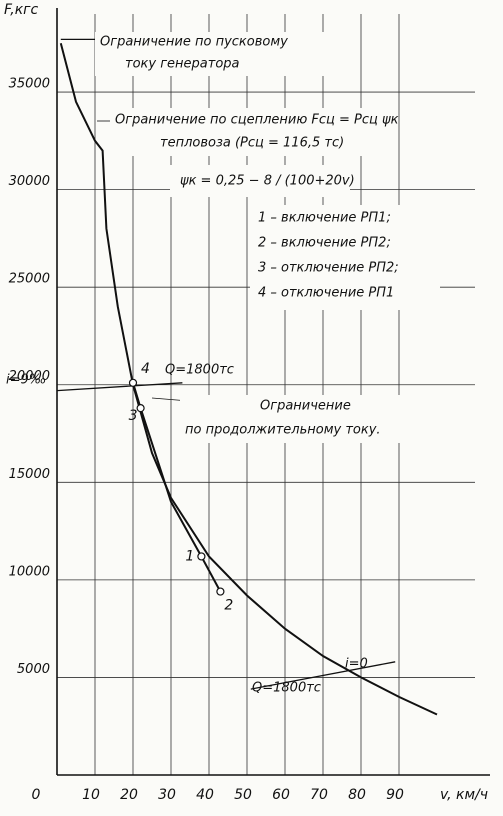 Image resolution: width=503 pixels, height=816 pixels. Describe the element at coordinates (133, 416) in the screenshot. I see `point-label: 3` at that location.